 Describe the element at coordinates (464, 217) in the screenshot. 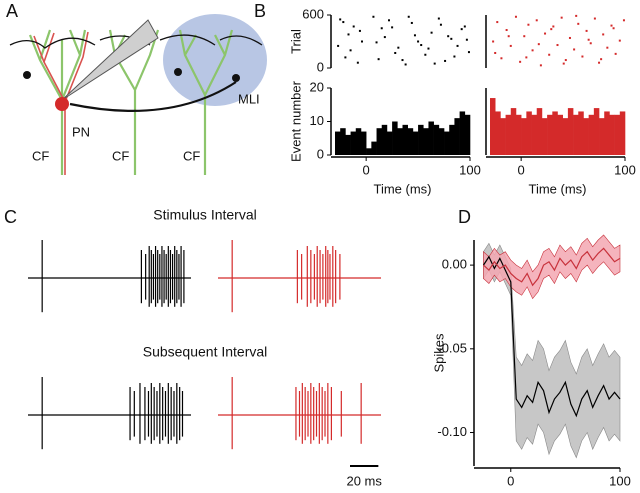

I see `panel-letter: D` at that location.